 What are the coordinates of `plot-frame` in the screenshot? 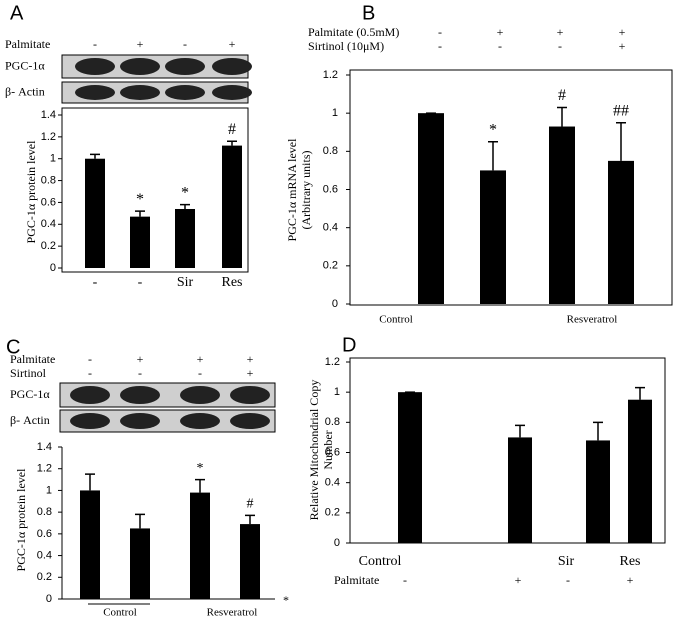 It's located at (507, 450).